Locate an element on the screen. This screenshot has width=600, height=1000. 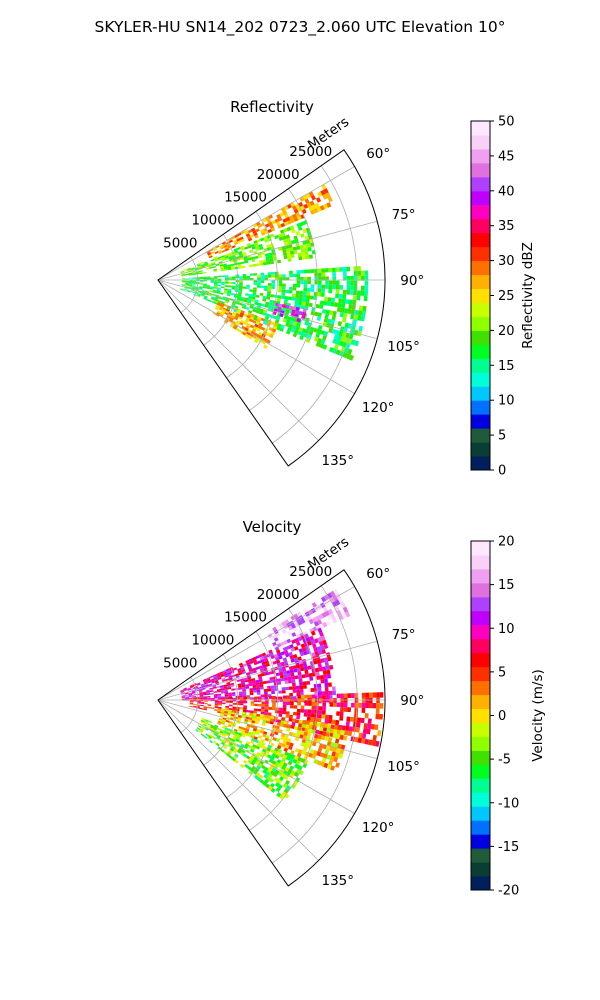
vel-azimuth-tick-label: 105° is located at coordinates (403, 767).